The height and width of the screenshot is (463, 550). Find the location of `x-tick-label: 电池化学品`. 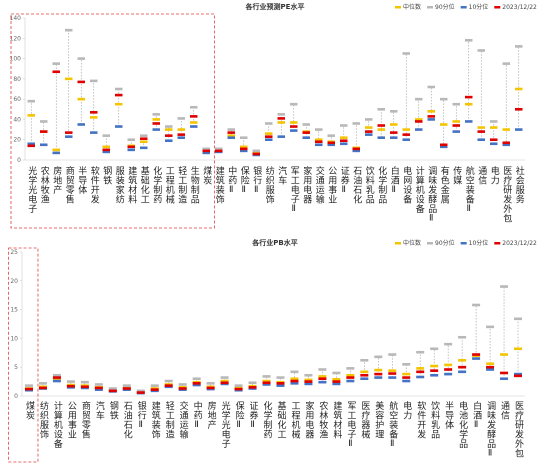

x-tick-label: 电池化学品 is located at coordinates (462, 424).